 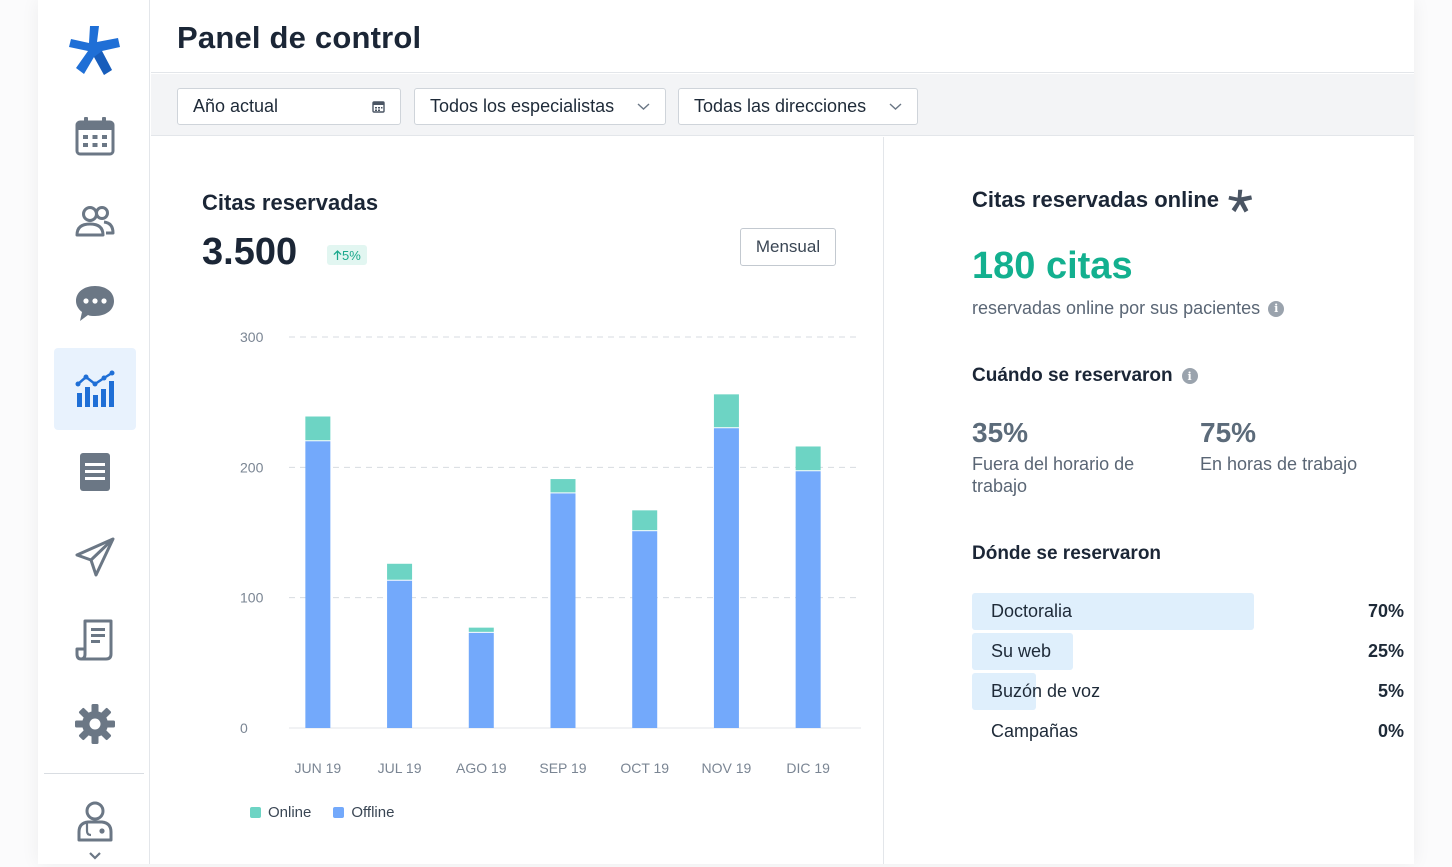 I want to click on y-tick-label: 0, so click(x=244, y=728).